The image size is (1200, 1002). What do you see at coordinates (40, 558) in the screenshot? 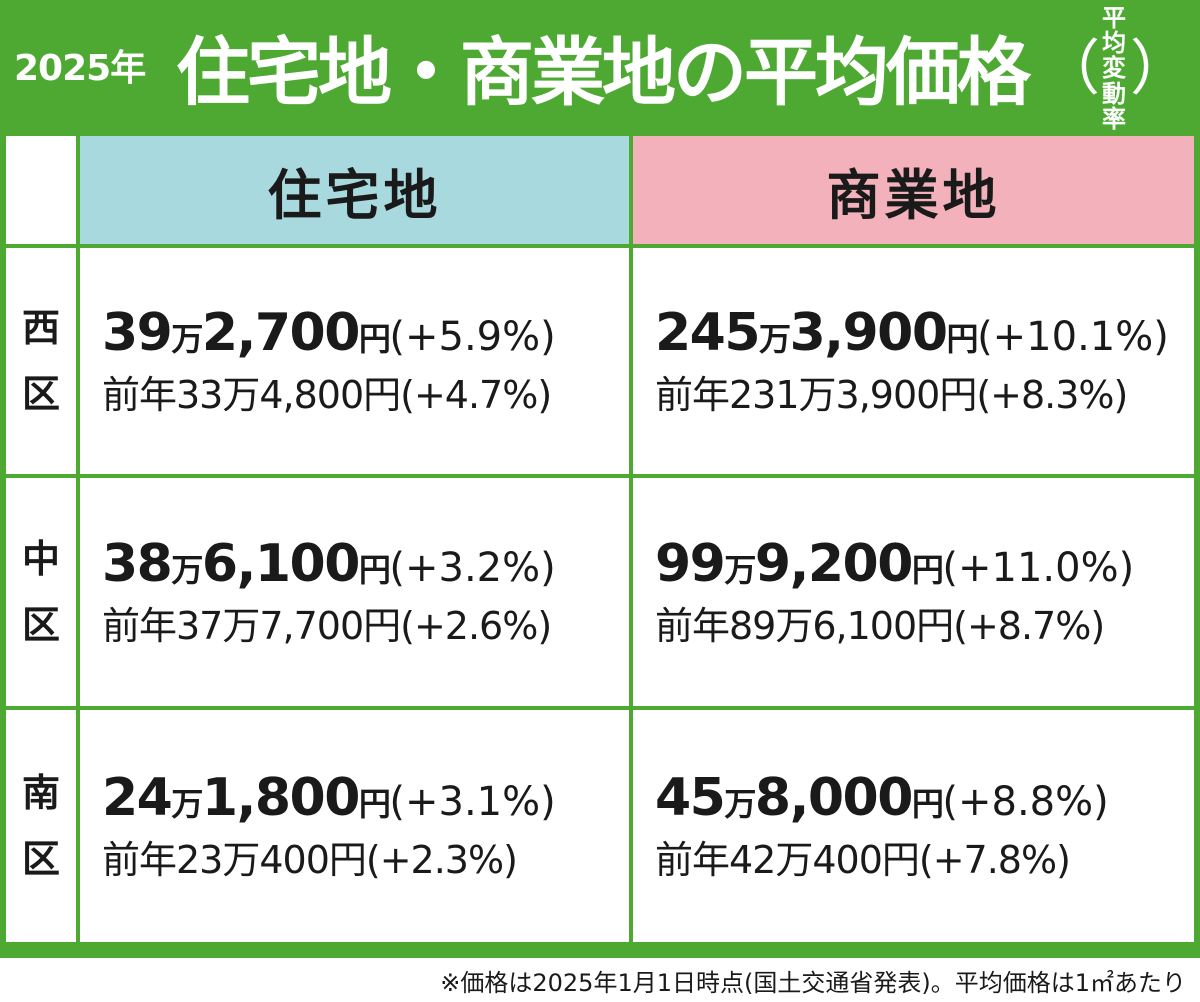
I see `ward-char: 中` at bounding box center [40, 558].